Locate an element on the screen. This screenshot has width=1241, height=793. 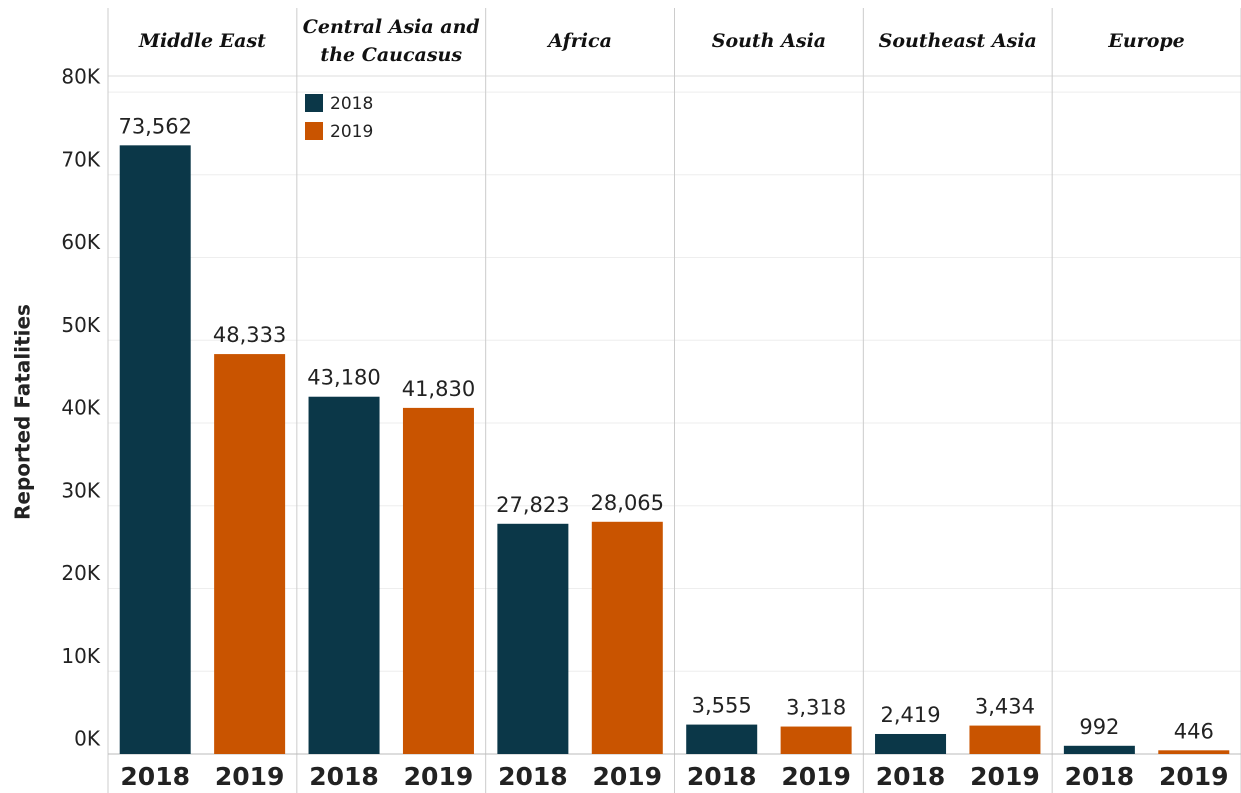
panel-header: Central Asia and the Caucasus is located at coordinates (391, 41).